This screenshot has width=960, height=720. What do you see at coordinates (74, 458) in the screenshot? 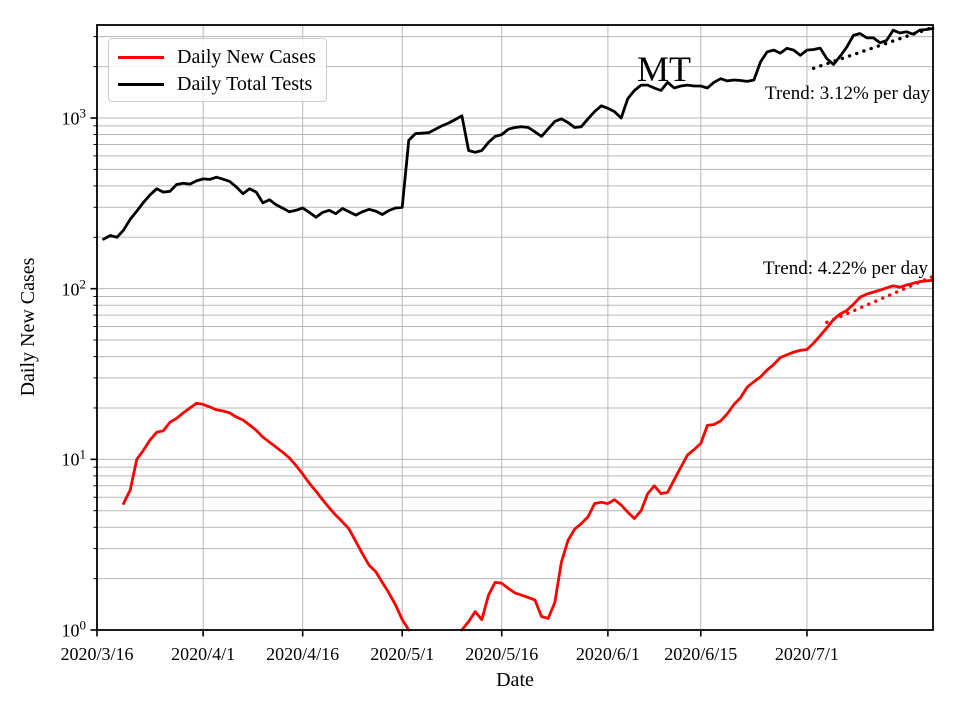
I see `y-tick-label: 10¹` at bounding box center [74, 458].